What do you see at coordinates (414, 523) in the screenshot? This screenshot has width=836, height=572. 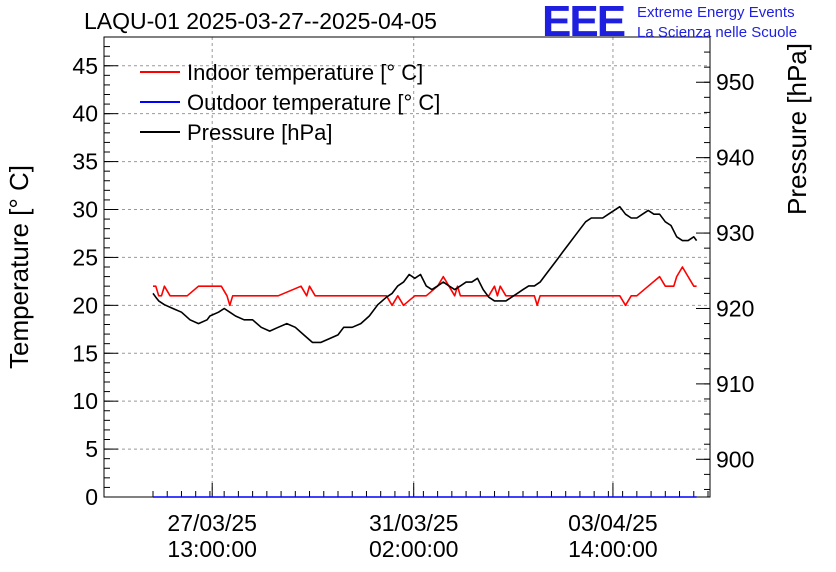 I see `x-tick-label-date: 31/03/25` at bounding box center [414, 523].